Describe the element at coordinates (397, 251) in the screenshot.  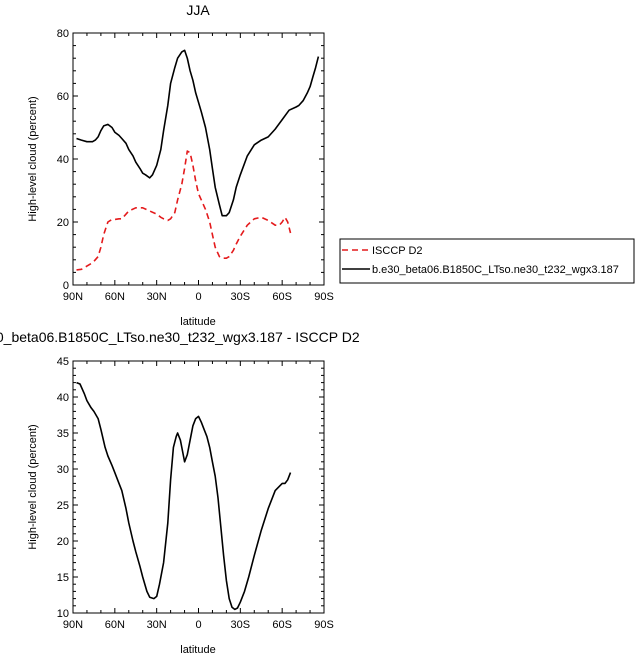
I see `legend-label-isccp: ISCCP D2` at that location.